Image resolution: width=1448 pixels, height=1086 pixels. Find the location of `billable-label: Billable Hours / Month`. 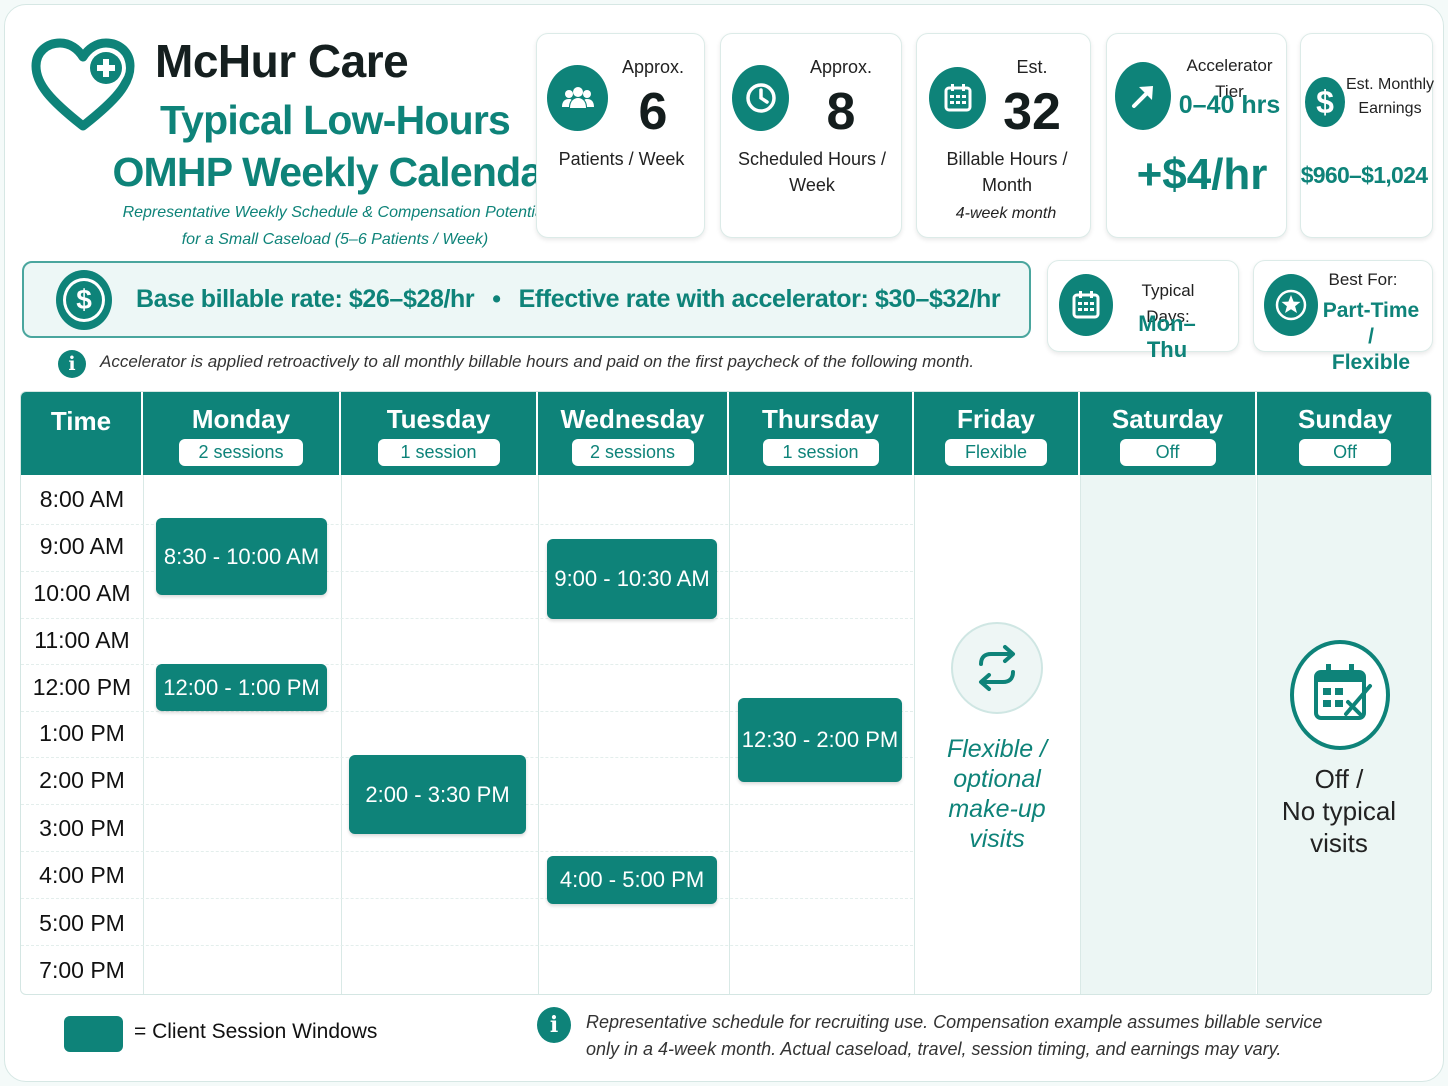

billable-label: Billable Hours / Month is located at coordinates (1007, 172).